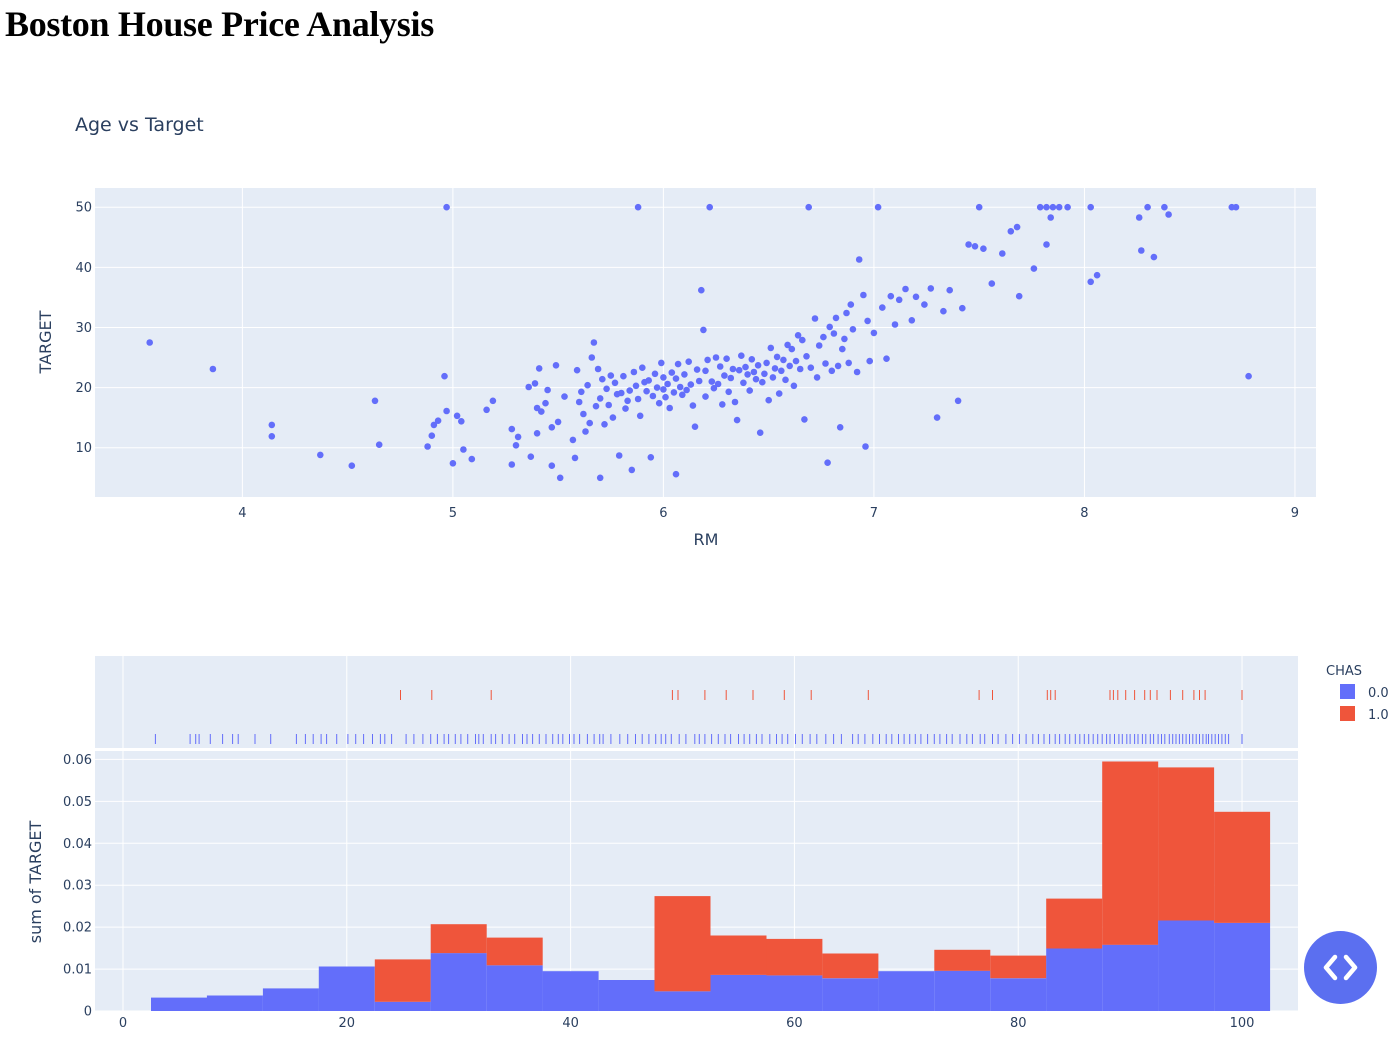  I want to click on histogram-x-tick-label: 100, so click(1242, 1023).